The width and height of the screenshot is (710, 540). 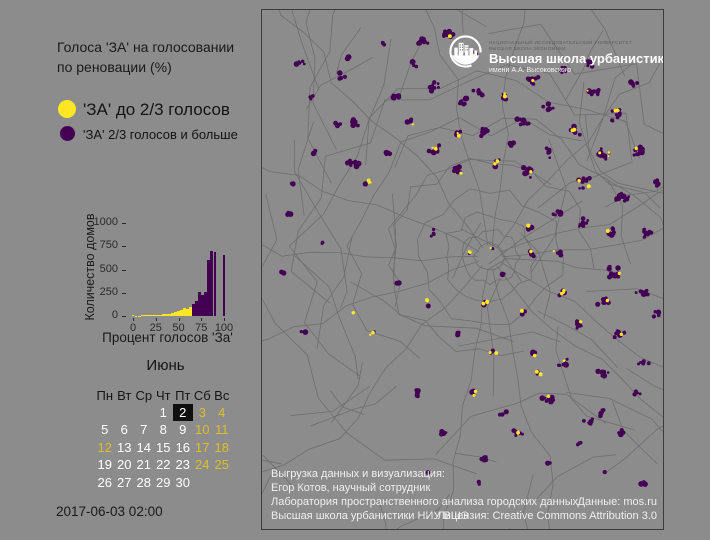 I want to click on legend-dot-purple, so click(x=67, y=133).